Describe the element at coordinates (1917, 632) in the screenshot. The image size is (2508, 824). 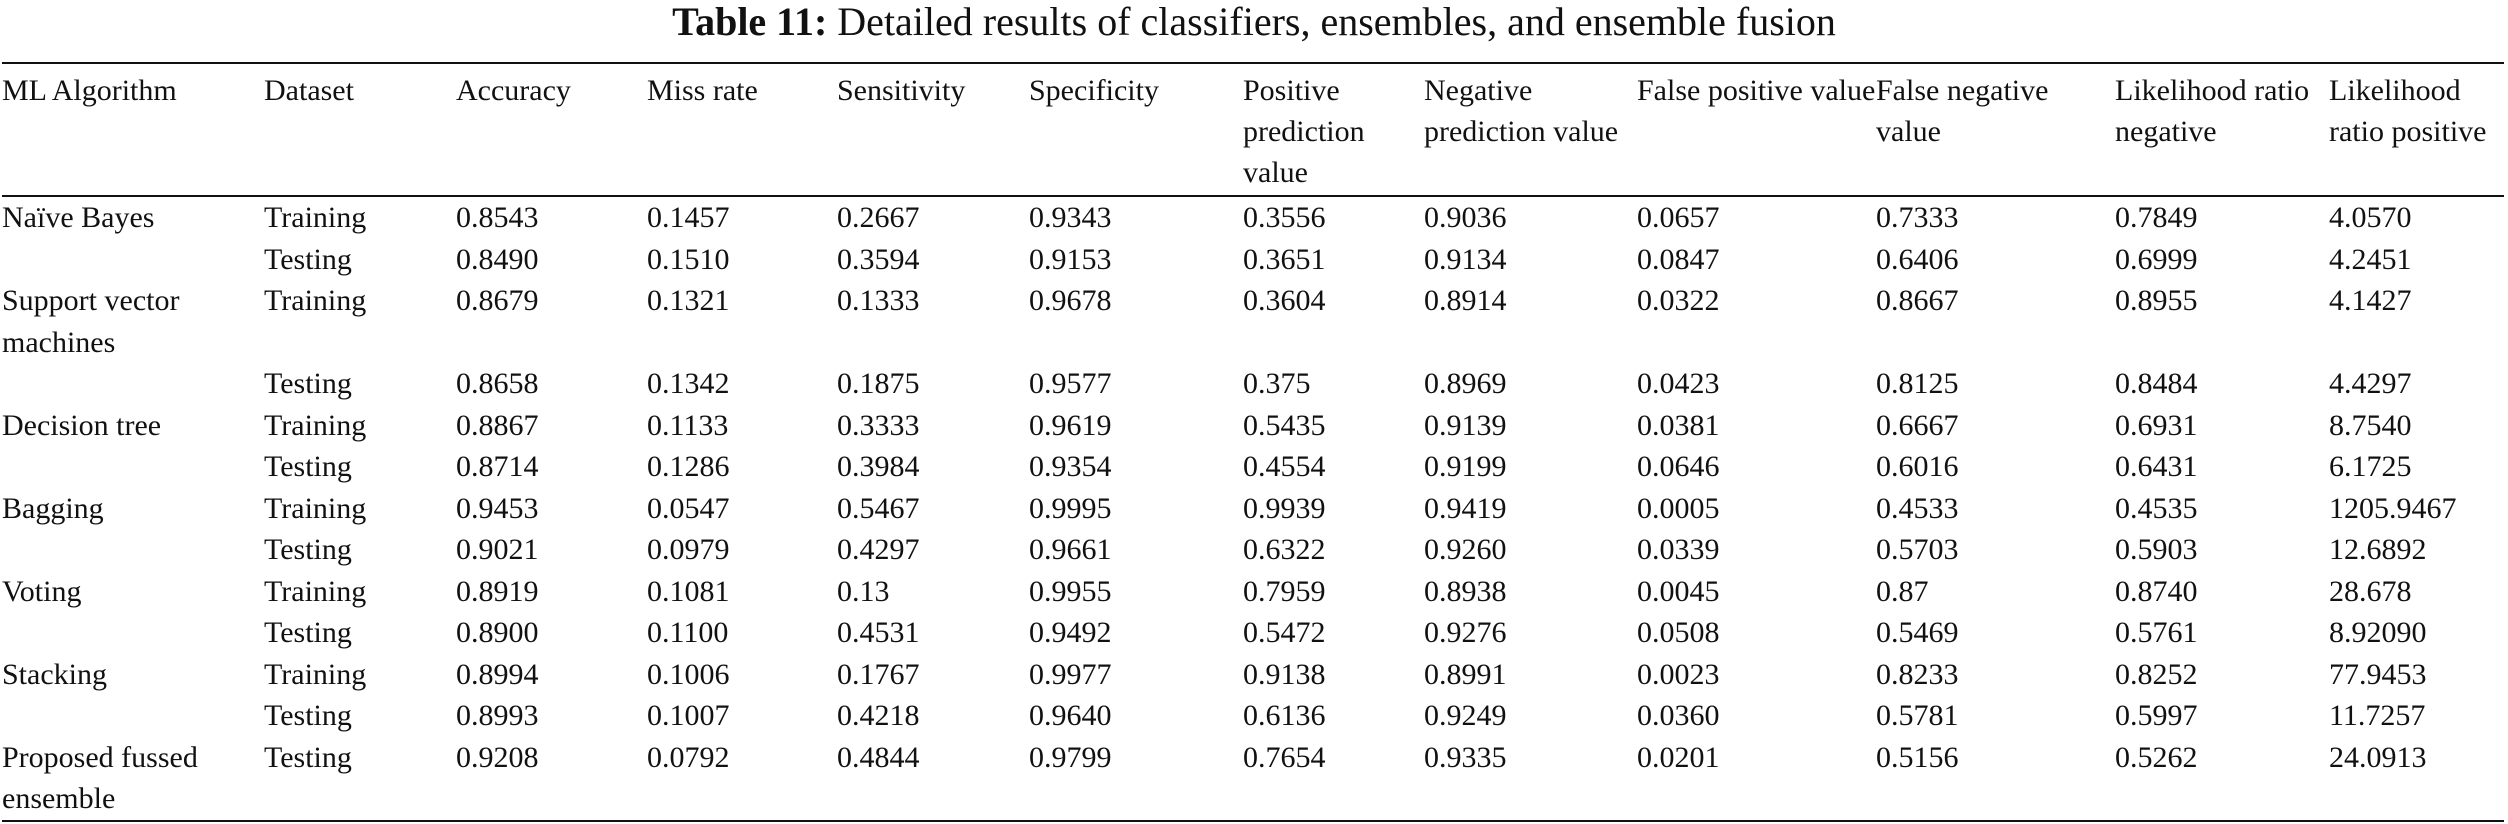
I see `fnv-cell: 0.5469` at that location.